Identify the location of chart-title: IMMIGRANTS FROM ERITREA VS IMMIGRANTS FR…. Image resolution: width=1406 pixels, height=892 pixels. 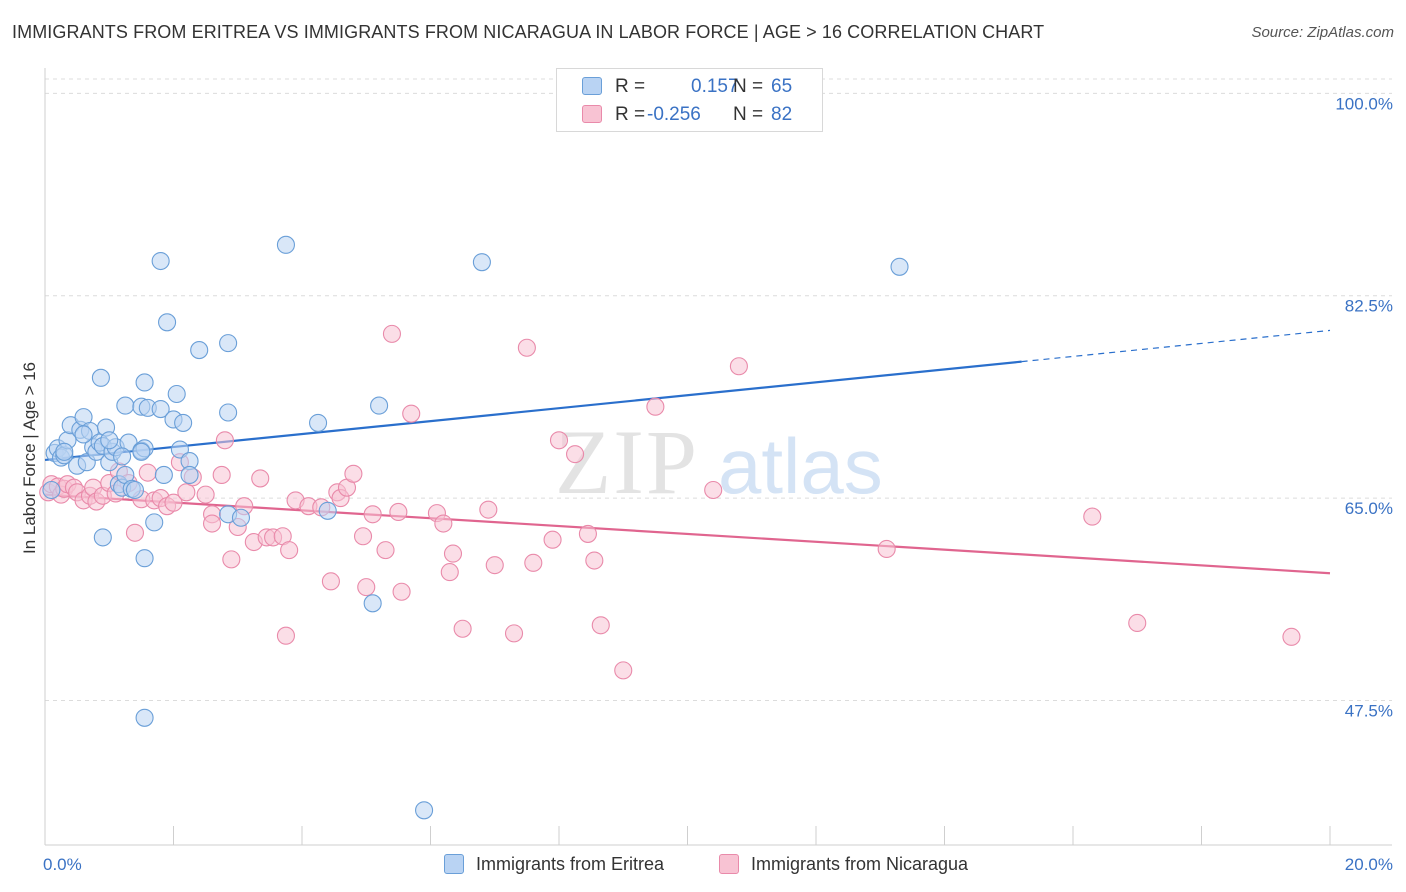
(528, 32).